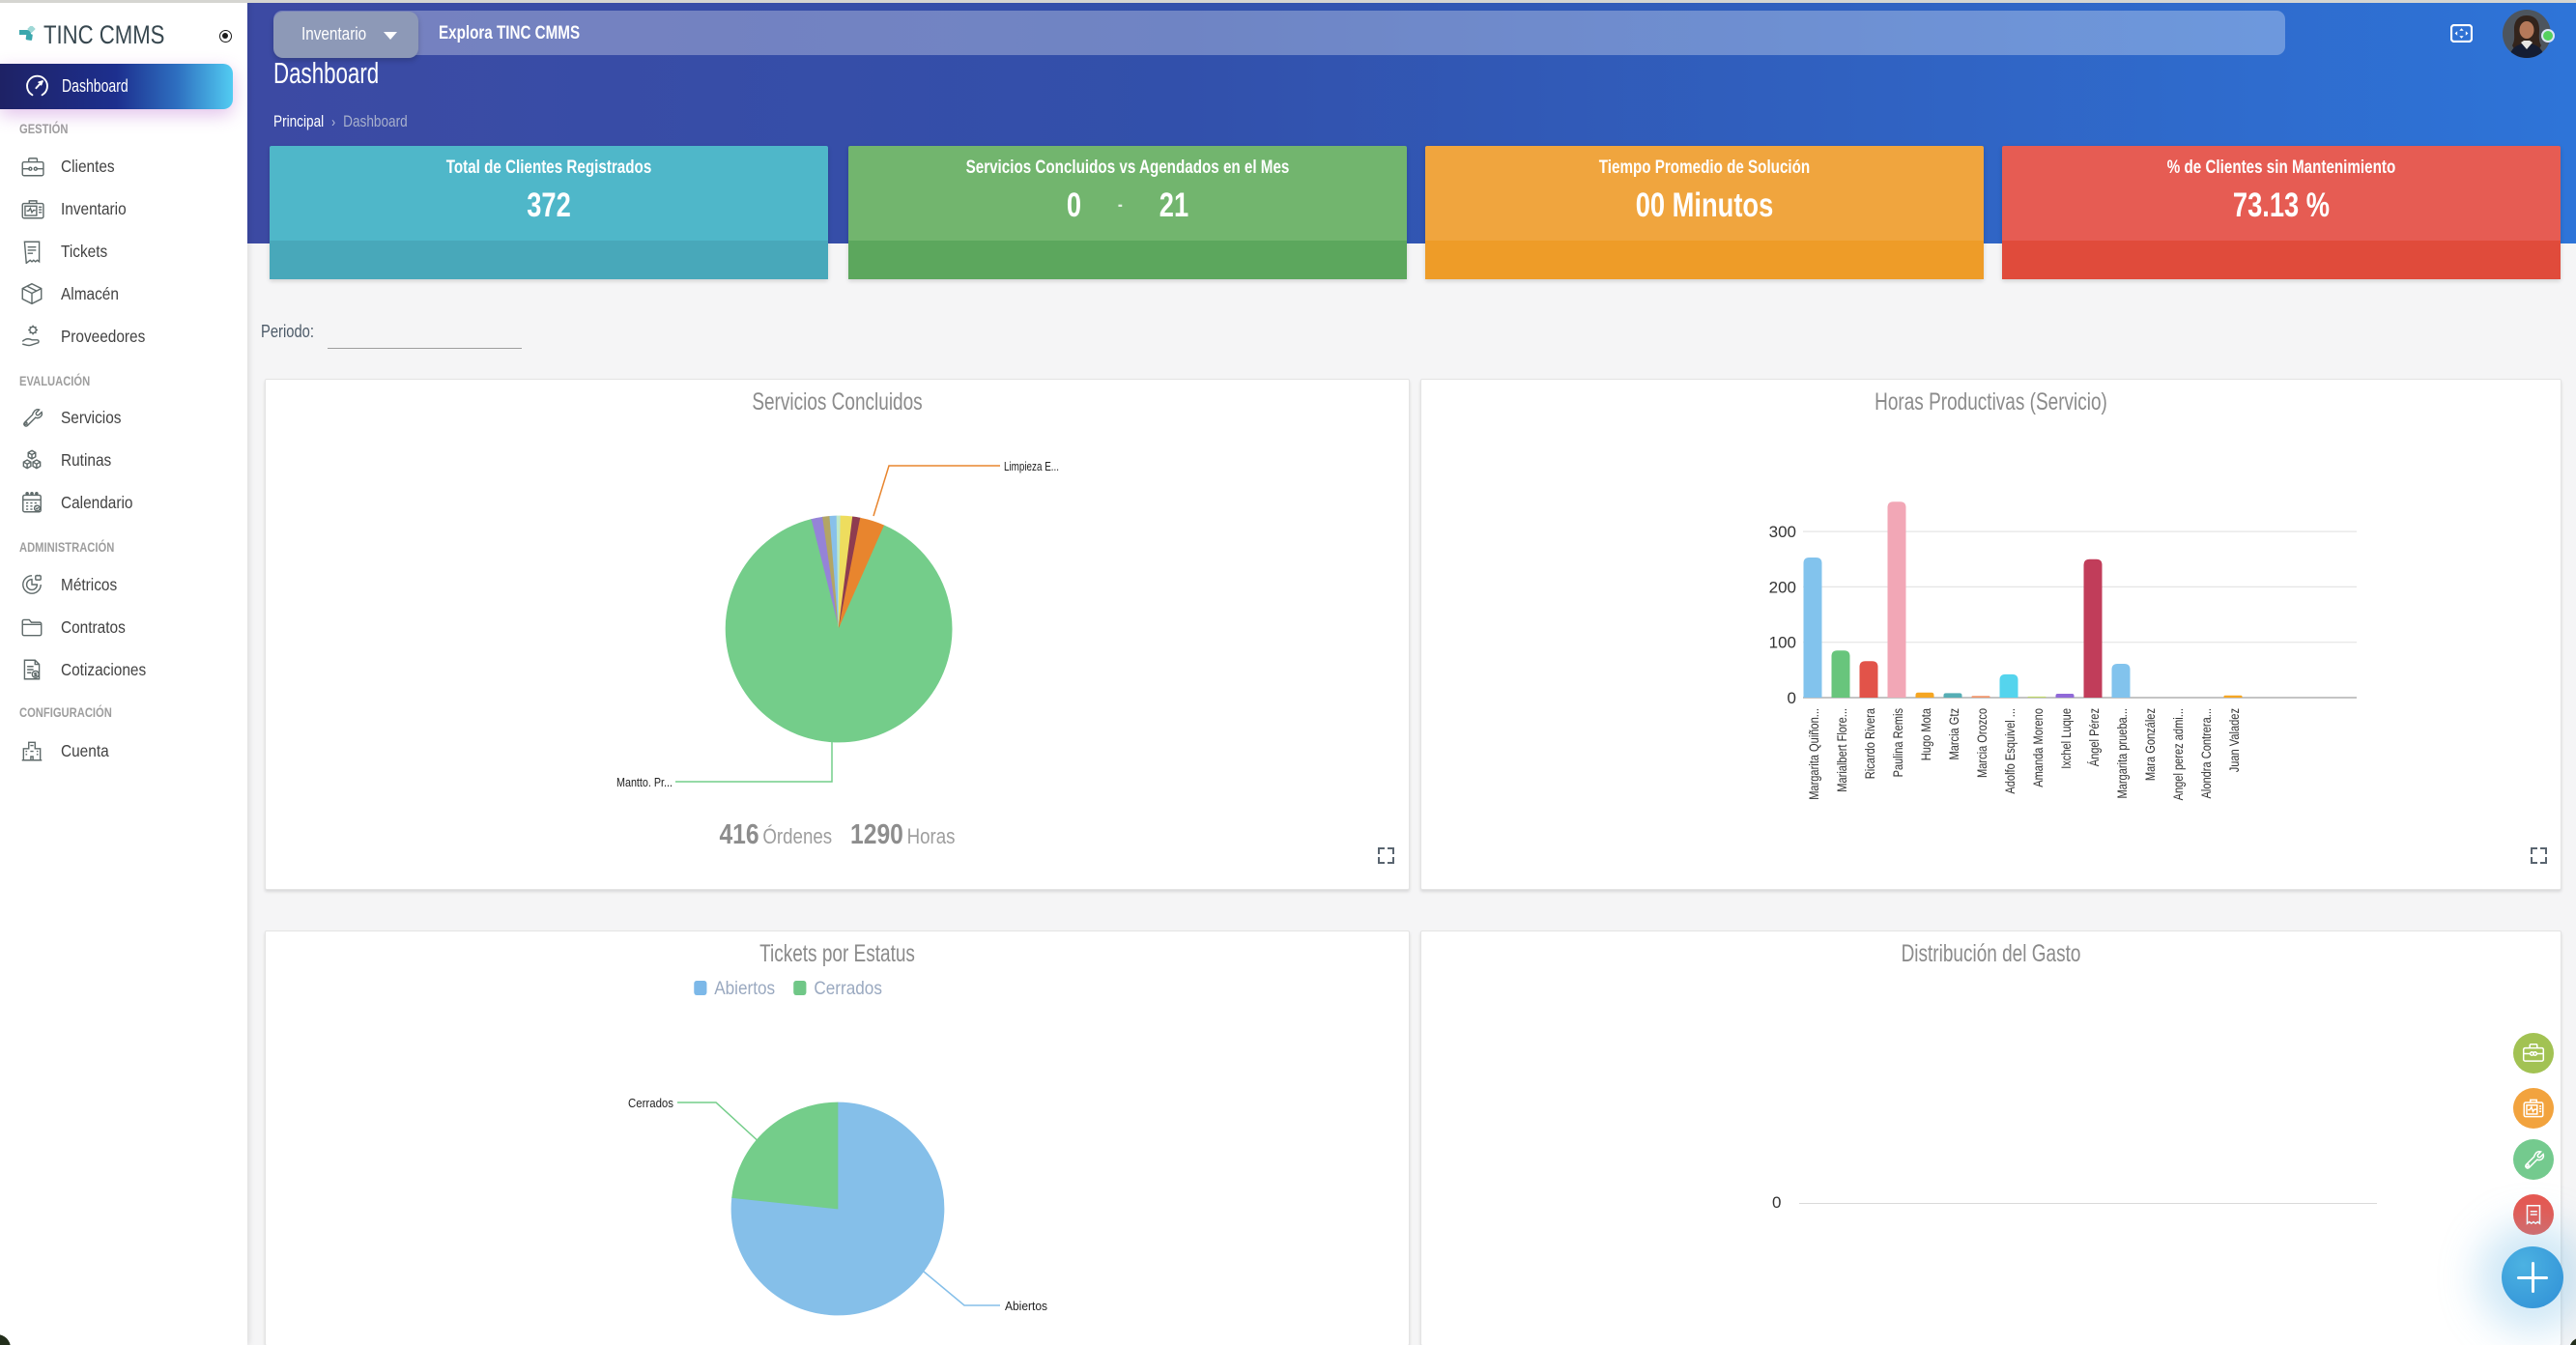  Describe the element at coordinates (1926, 734) in the screenshot. I see `svg-text: Hugo Mota` at that location.